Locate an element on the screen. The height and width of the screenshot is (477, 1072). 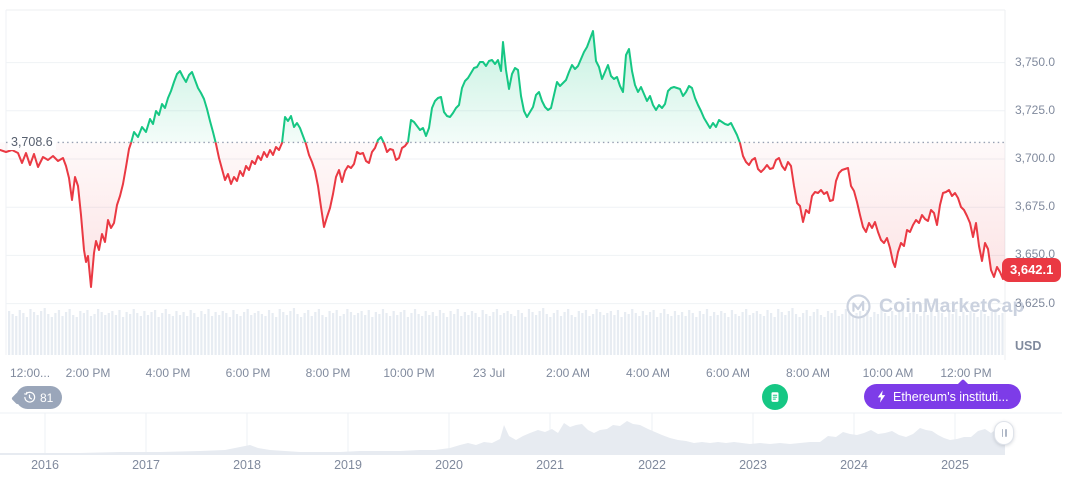
x-axis-tick-label: 4:00 AM is located at coordinates (648, 373).